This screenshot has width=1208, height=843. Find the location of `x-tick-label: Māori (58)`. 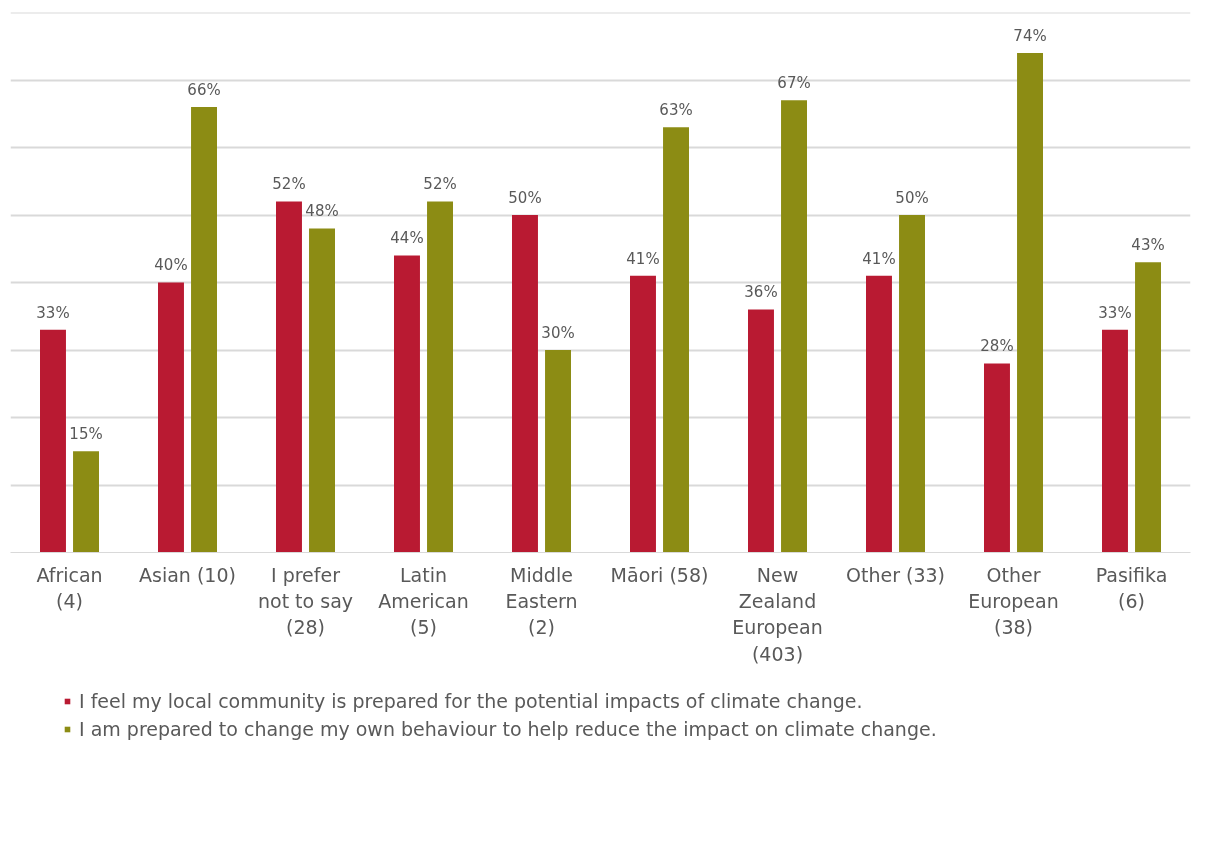

x-tick-label: Māori (58) is located at coordinates (659, 574).